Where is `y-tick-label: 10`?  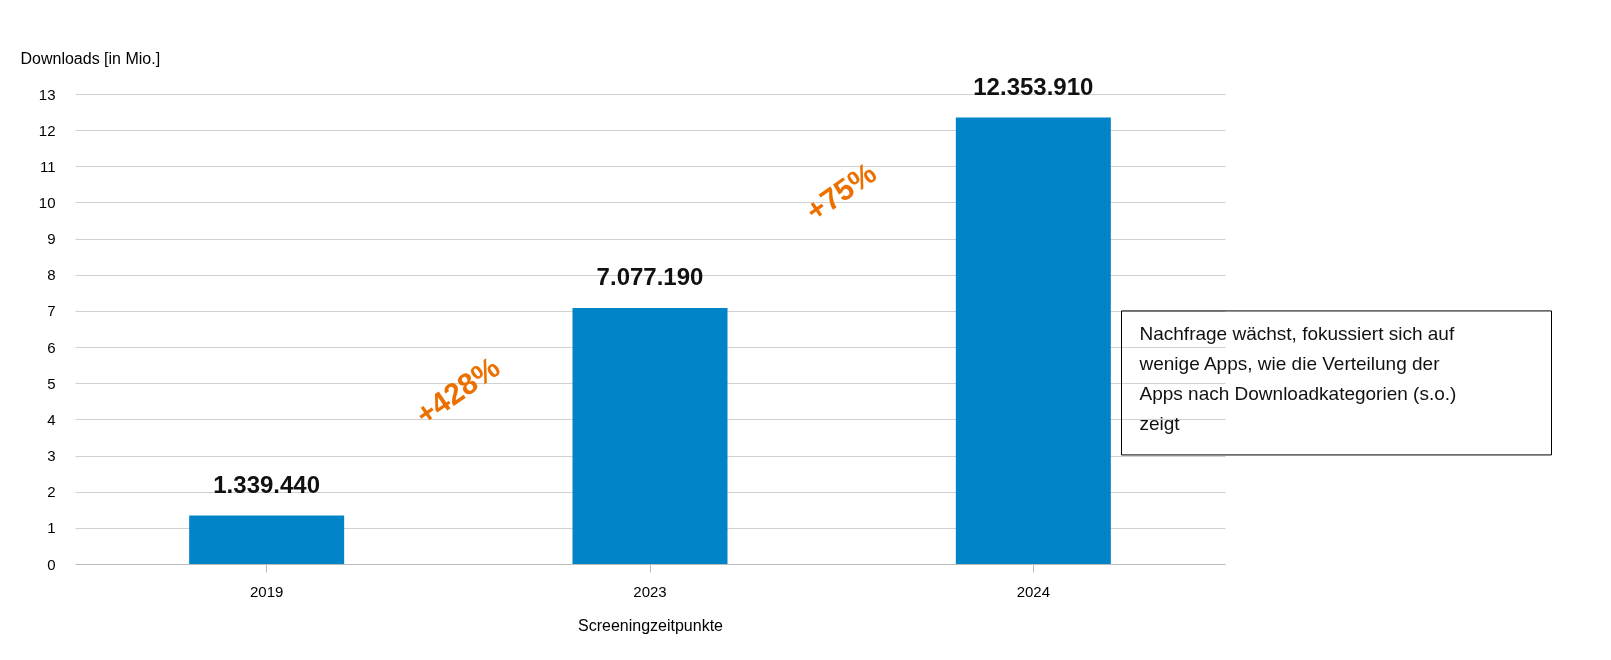
y-tick-label: 10 is located at coordinates (47, 202).